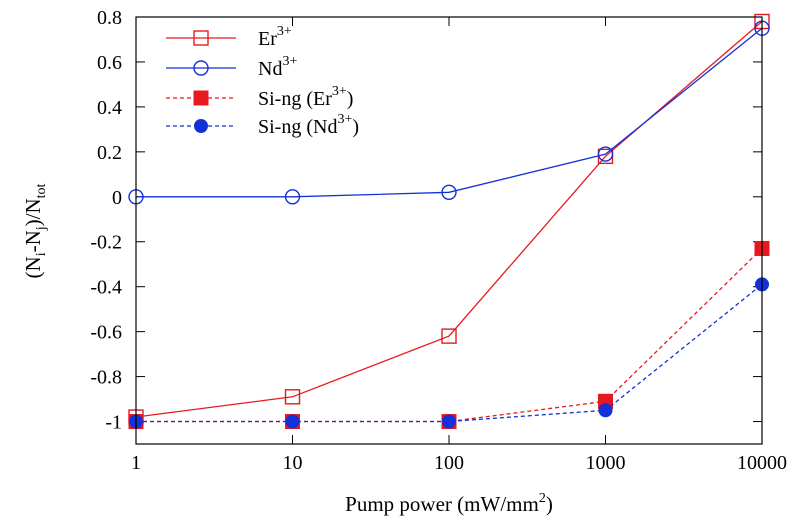  I want to click on y-tick-label: 0.6, so click(109, 63).